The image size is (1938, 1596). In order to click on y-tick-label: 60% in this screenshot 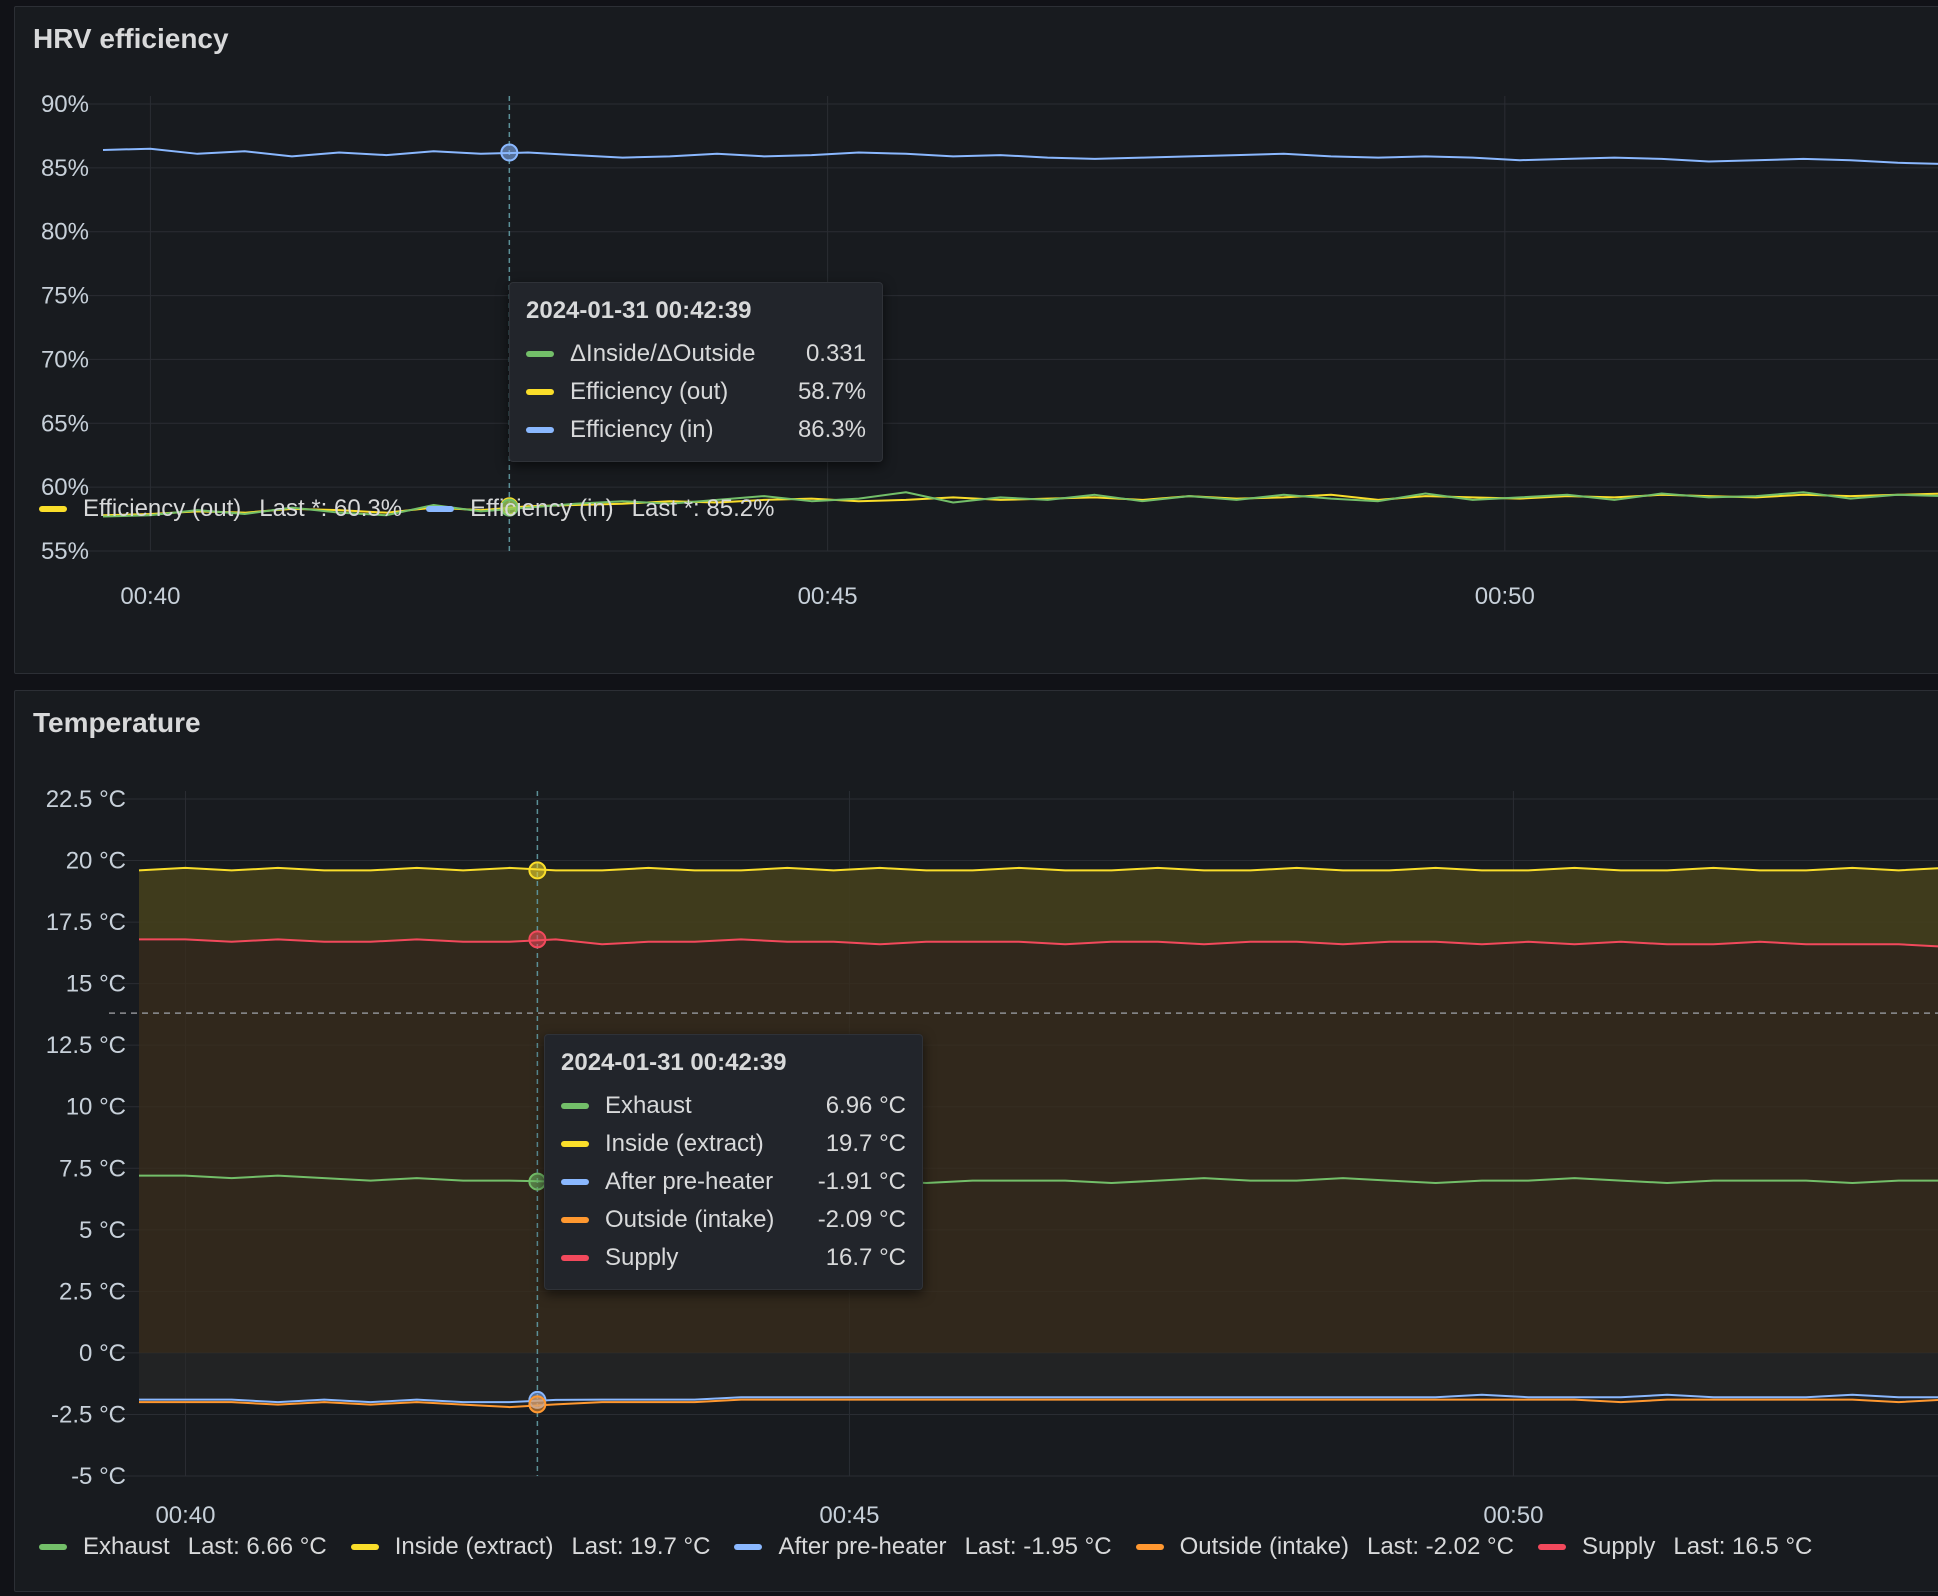, I will do `click(65, 487)`.